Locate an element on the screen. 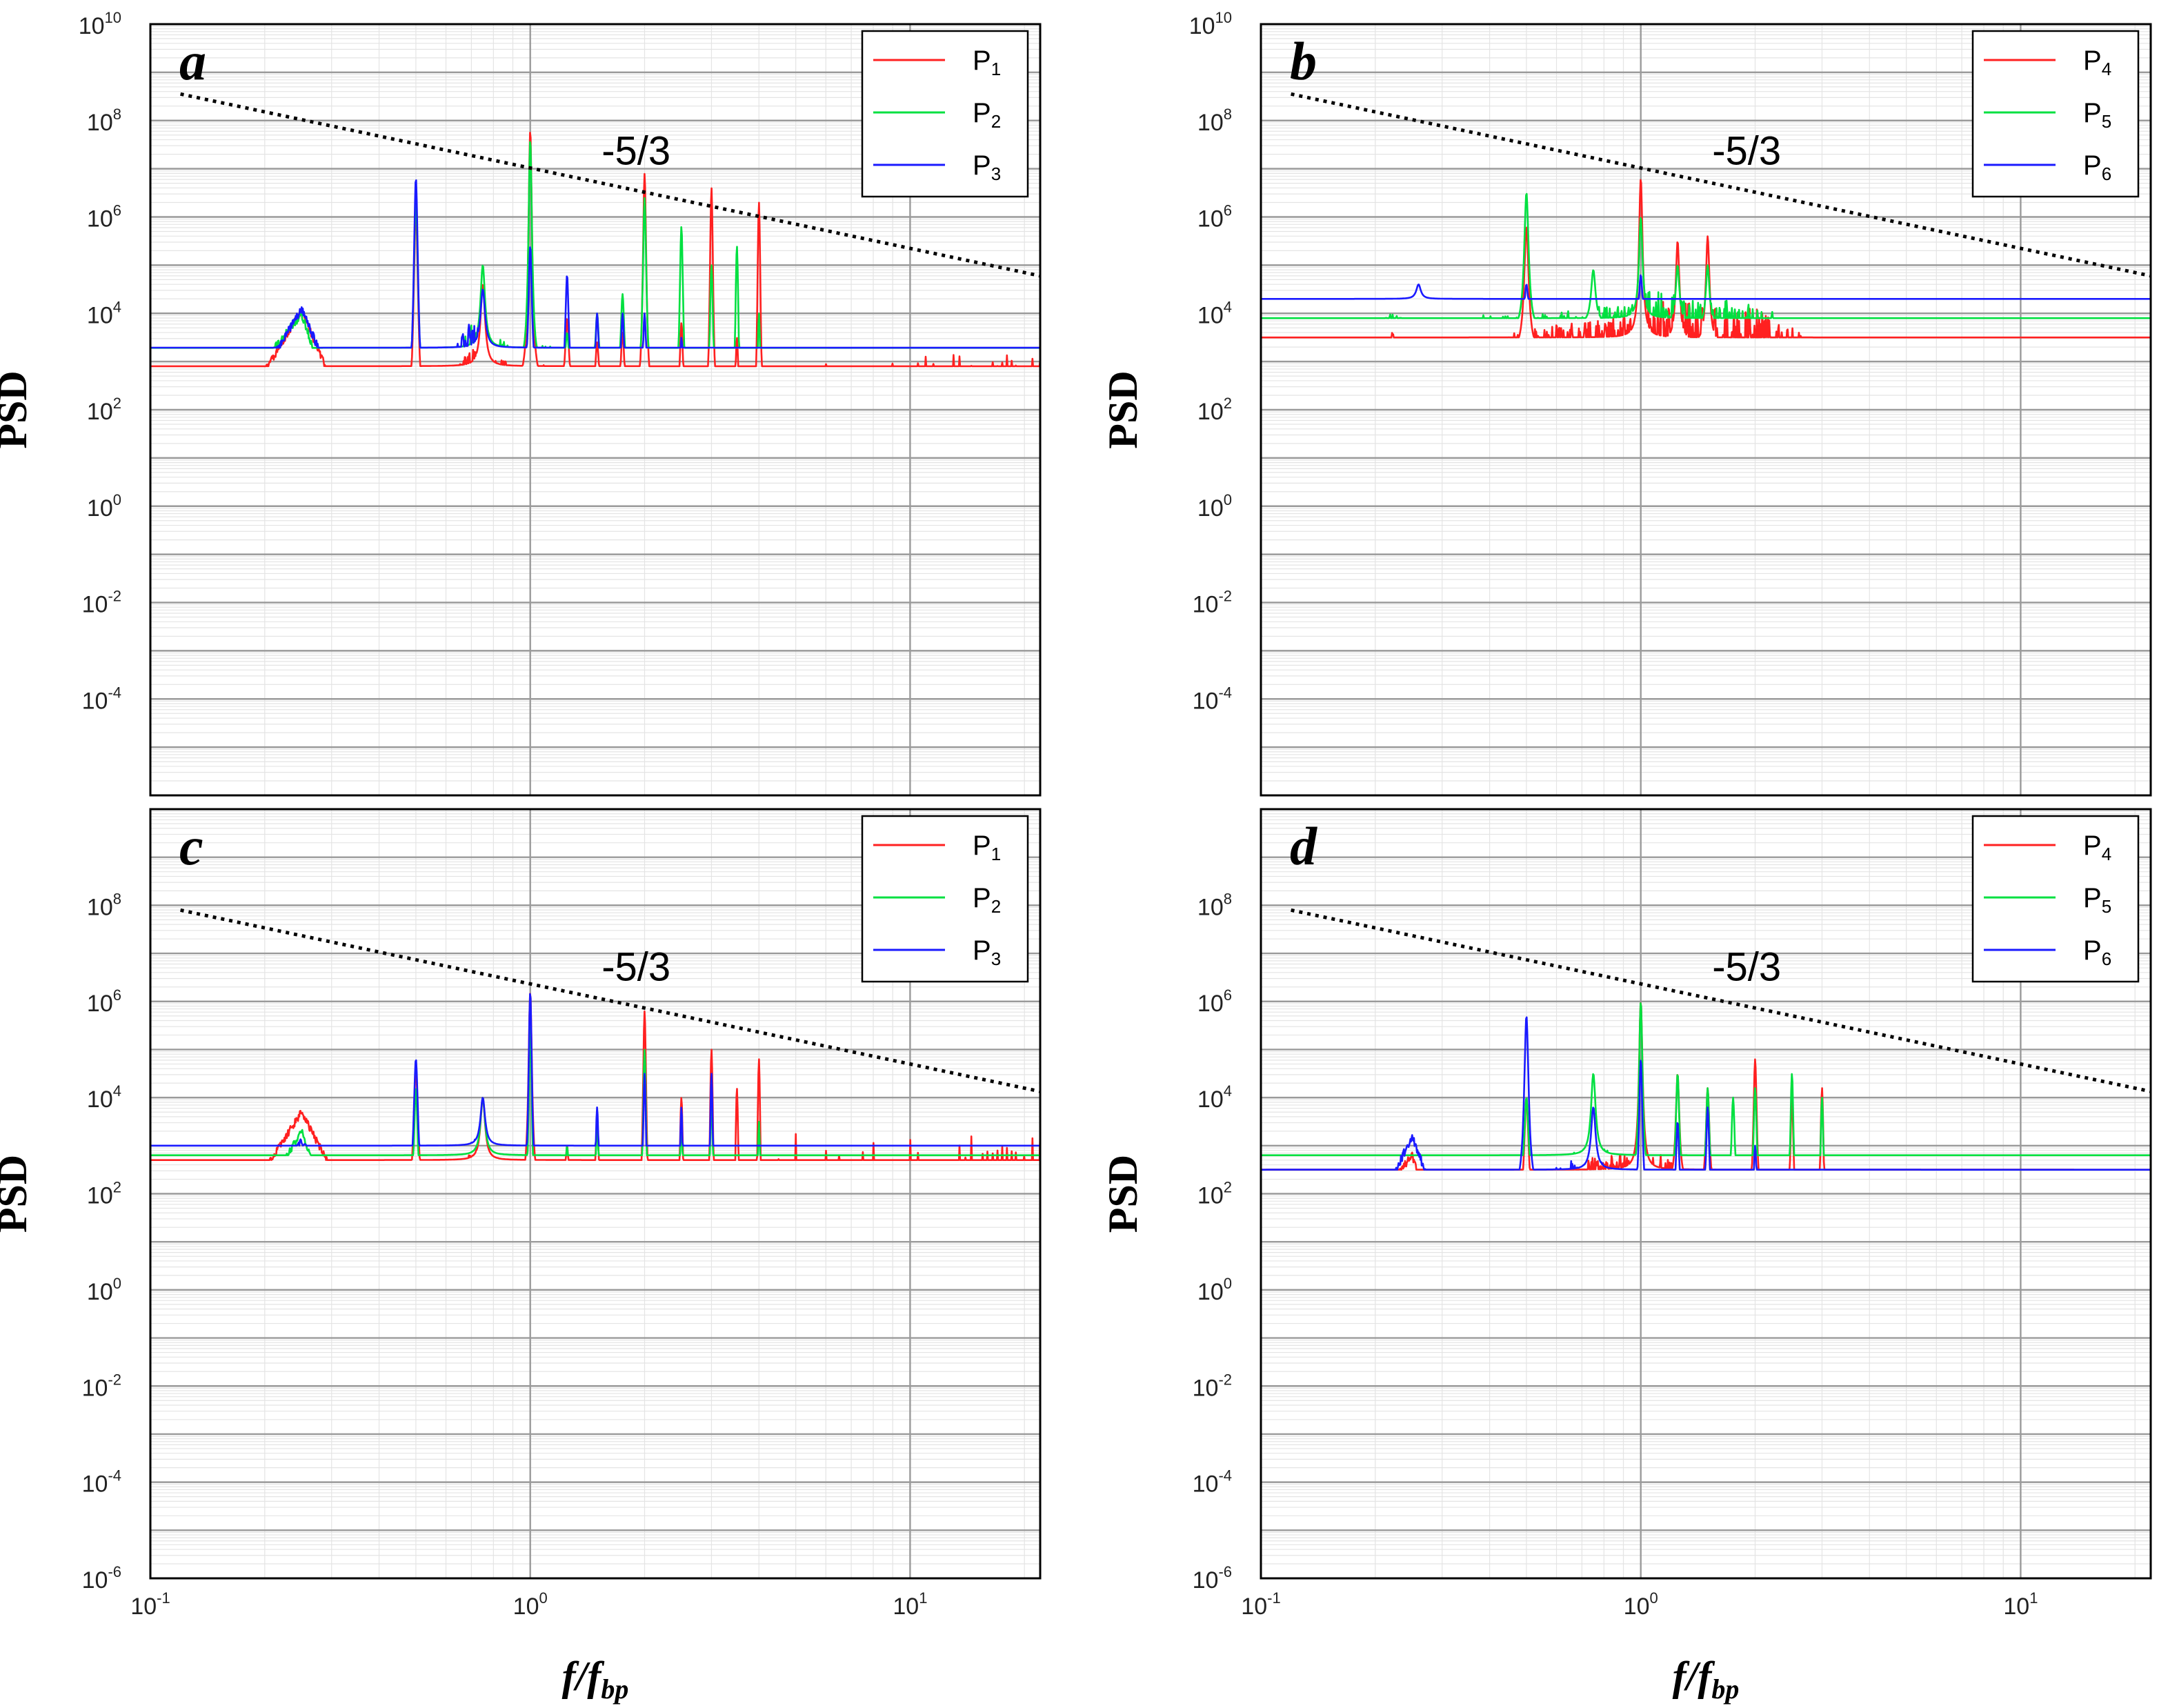 The width and height of the screenshot is (2159, 1708). panel-label: a is located at coordinates (192, 61).